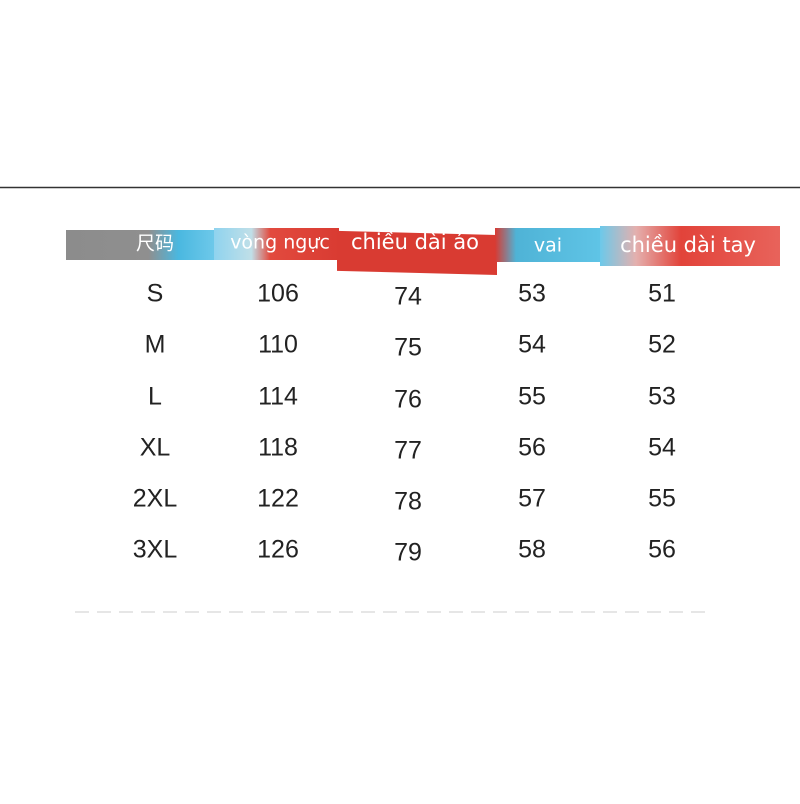  Describe the element at coordinates (155, 499) in the screenshot. I see `table-cell: 2XL` at that location.